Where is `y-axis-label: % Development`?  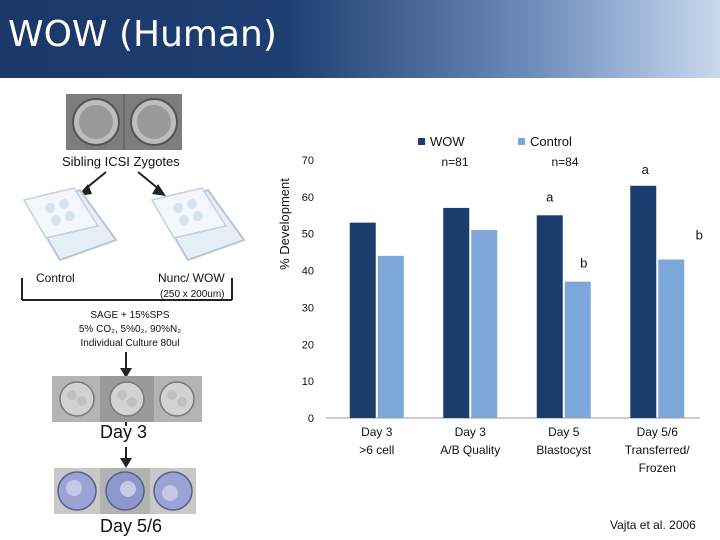 y-axis-label: % Development is located at coordinates (284, 224).